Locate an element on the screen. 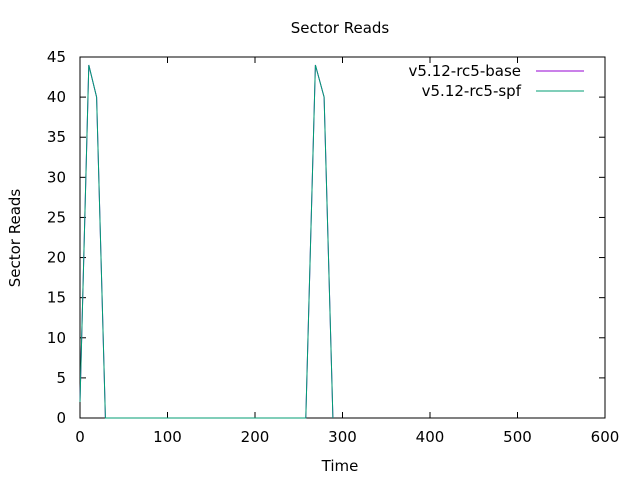 The height and width of the screenshot is (480, 640). y-tick-label: 25 is located at coordinates (56, 217).